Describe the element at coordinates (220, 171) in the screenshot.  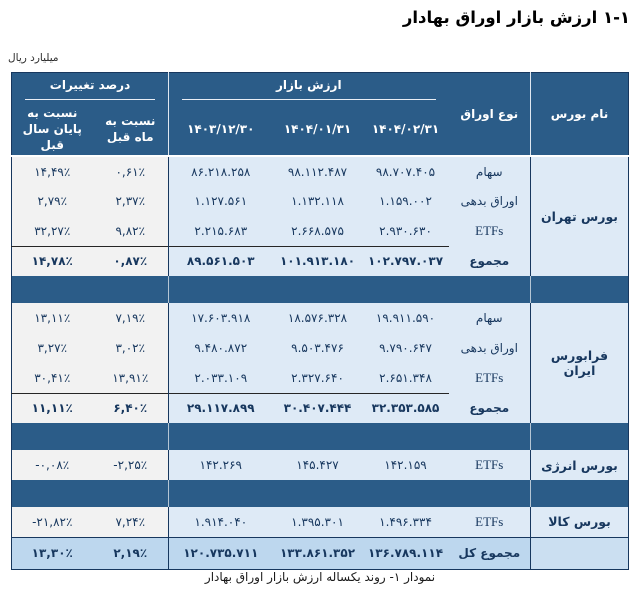
I see `value-cell: ۸۶.۲۱۸.۲۵۸` at that location.